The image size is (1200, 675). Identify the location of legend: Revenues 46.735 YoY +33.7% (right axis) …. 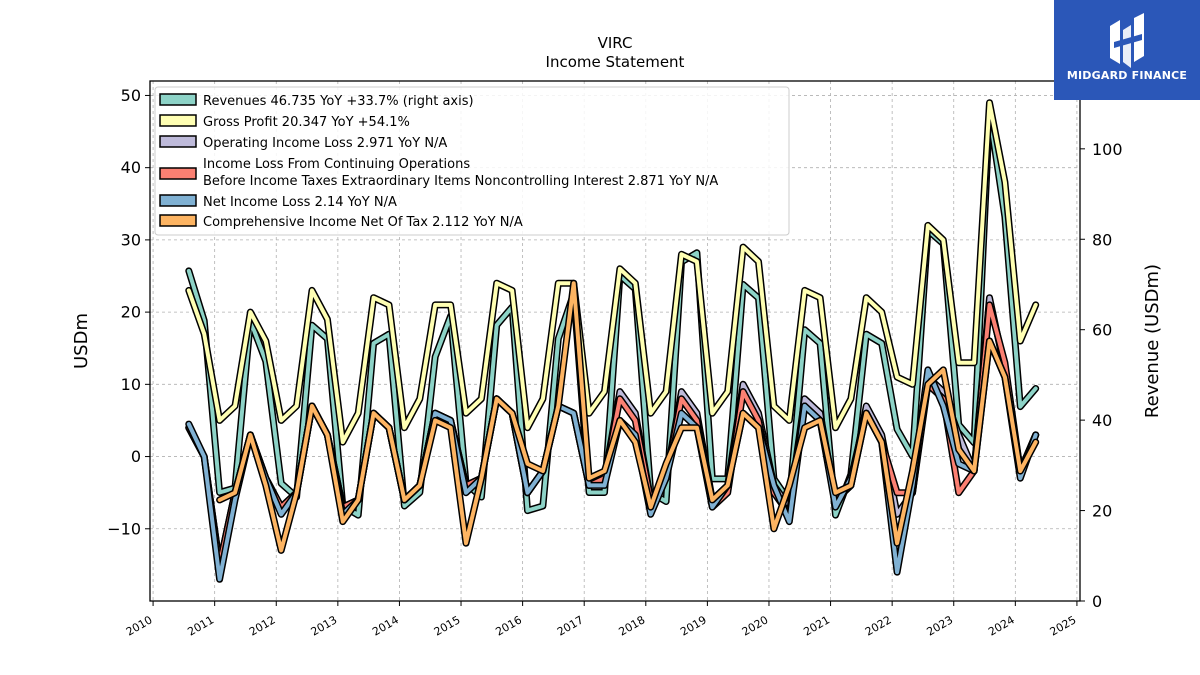
(472, 161).